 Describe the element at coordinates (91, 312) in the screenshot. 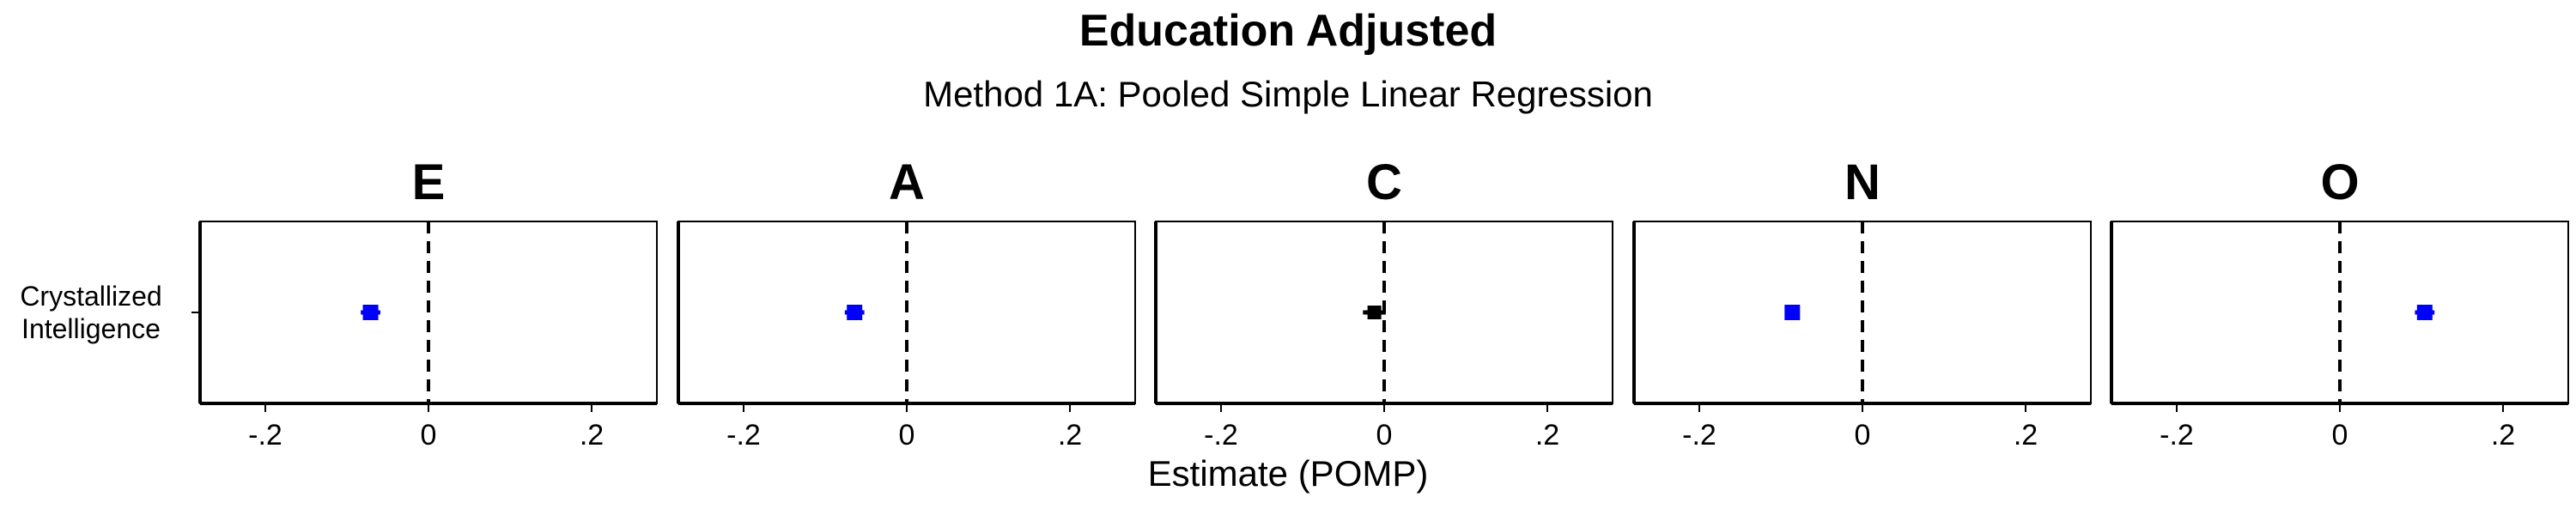

I see `y-category-label: Crystallized Intelligence` at that location.